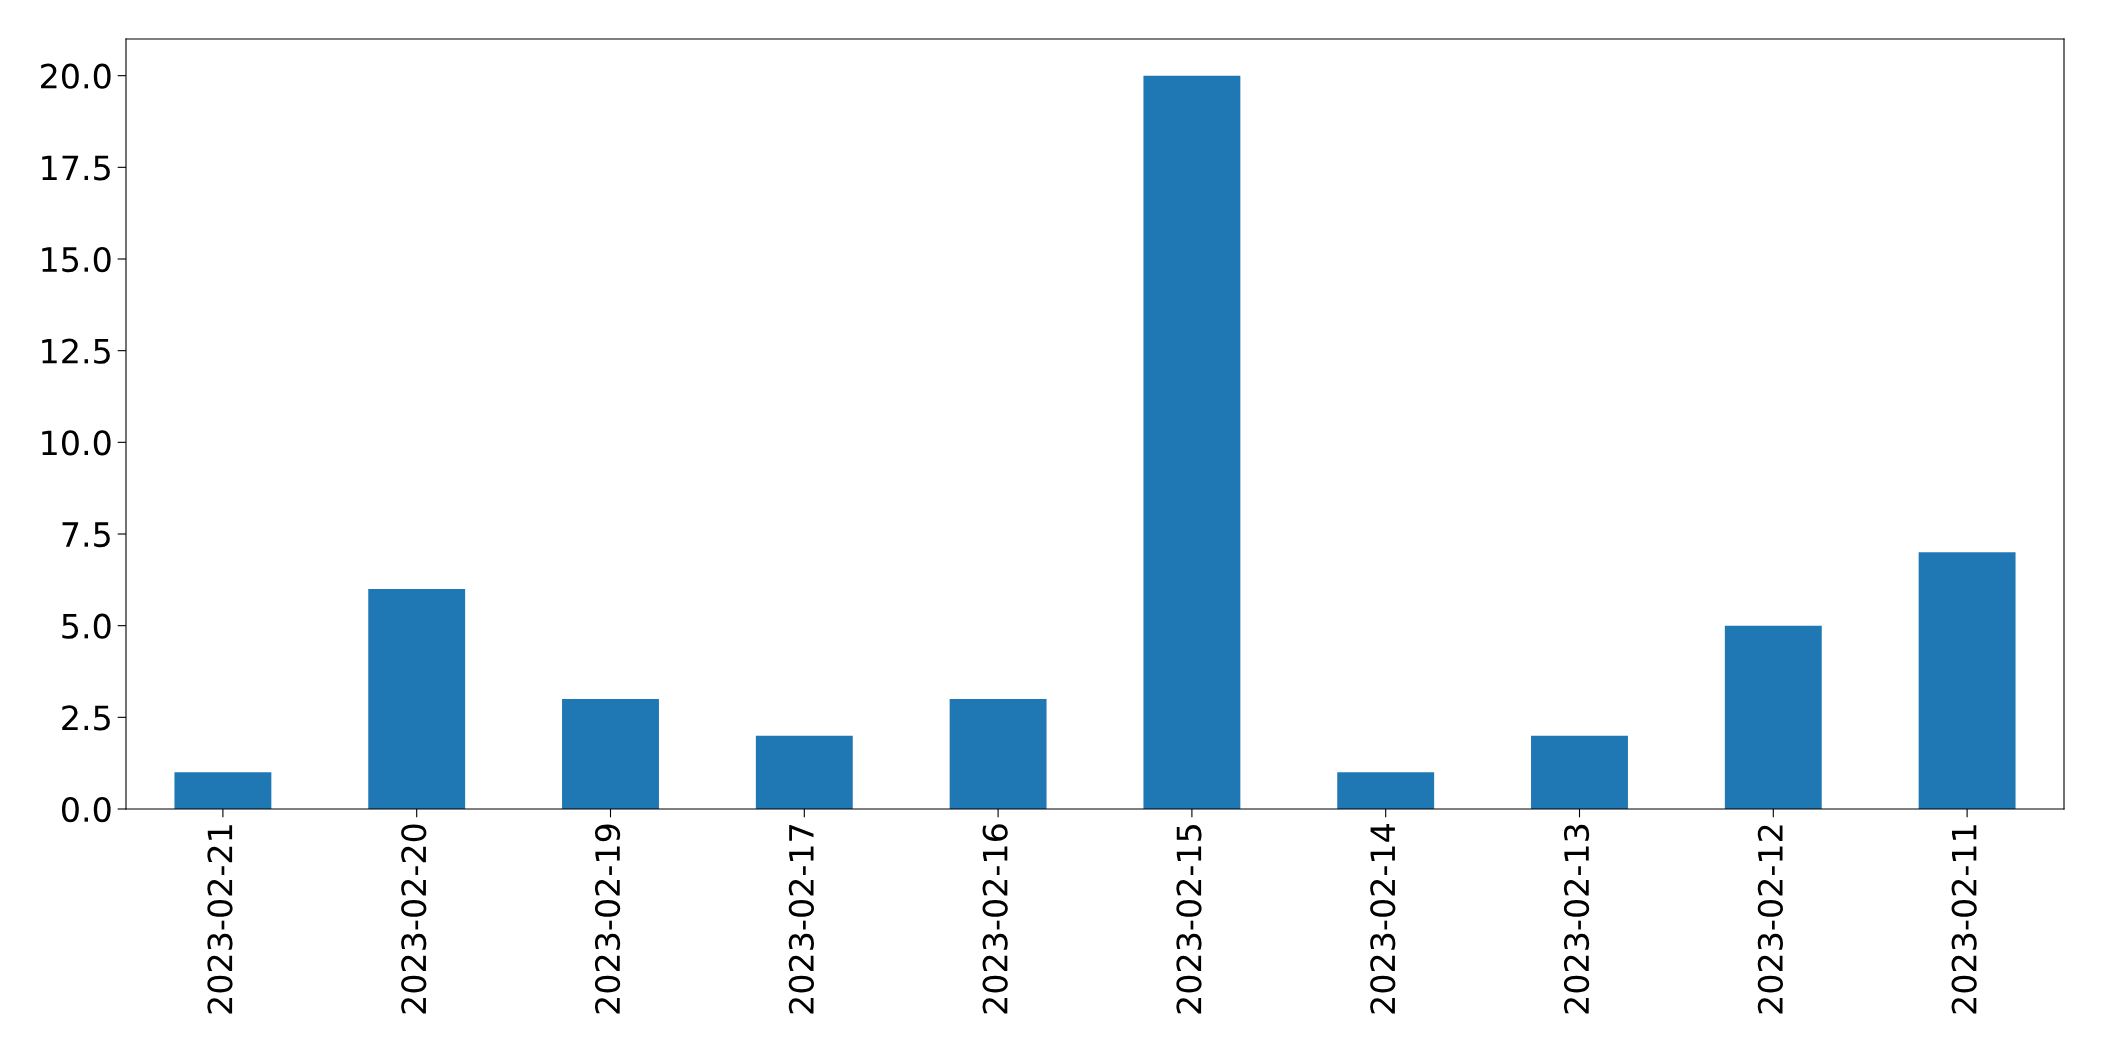 This screenshot has width=2104, height=1061. What do you see at coordinates (76, 443) in the screenshot?
I see `y-tick-label: 10.0` at bounding box center [76, 443].